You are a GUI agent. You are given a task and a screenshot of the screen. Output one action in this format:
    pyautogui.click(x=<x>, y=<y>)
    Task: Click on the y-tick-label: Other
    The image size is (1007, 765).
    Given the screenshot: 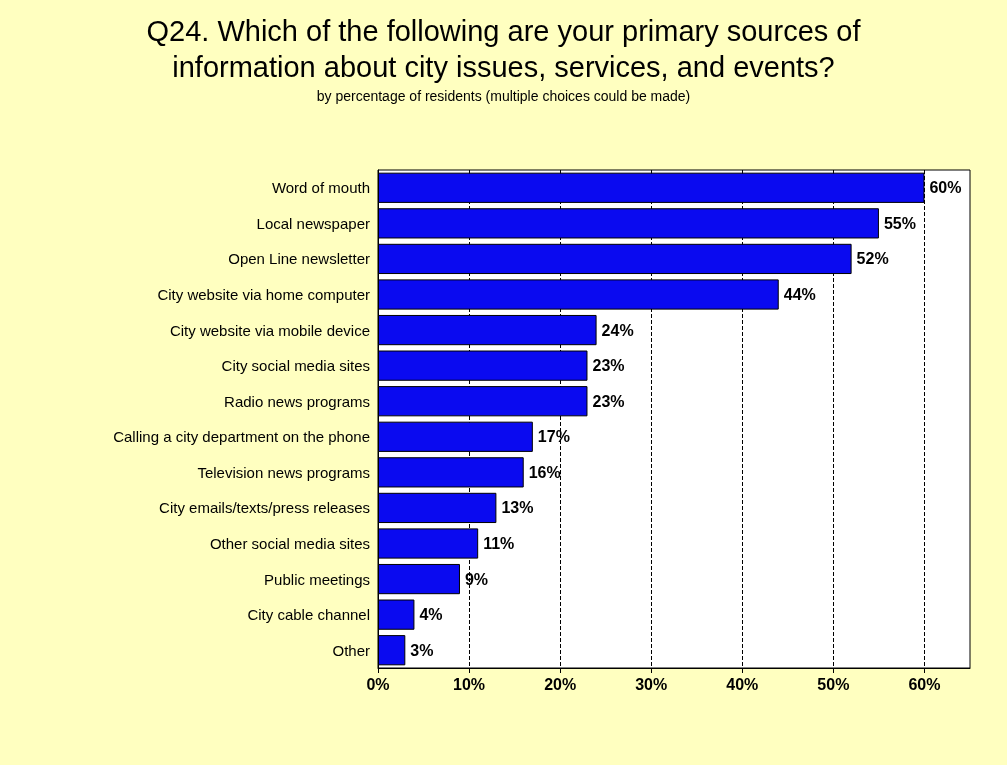 What is the action you would take?
    pyautogui.click(x=351, y=650)
    